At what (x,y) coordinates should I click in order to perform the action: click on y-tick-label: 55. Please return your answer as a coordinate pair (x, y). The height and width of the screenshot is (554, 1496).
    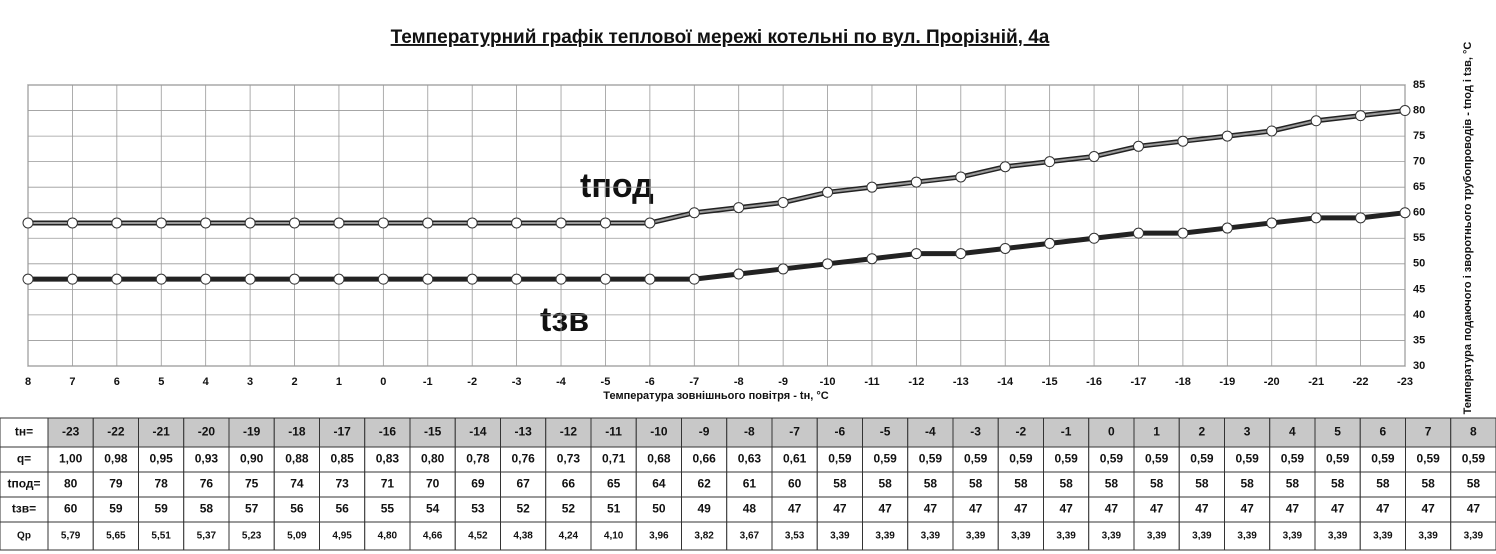
    Looking at the image, I should click on (1419, 238).